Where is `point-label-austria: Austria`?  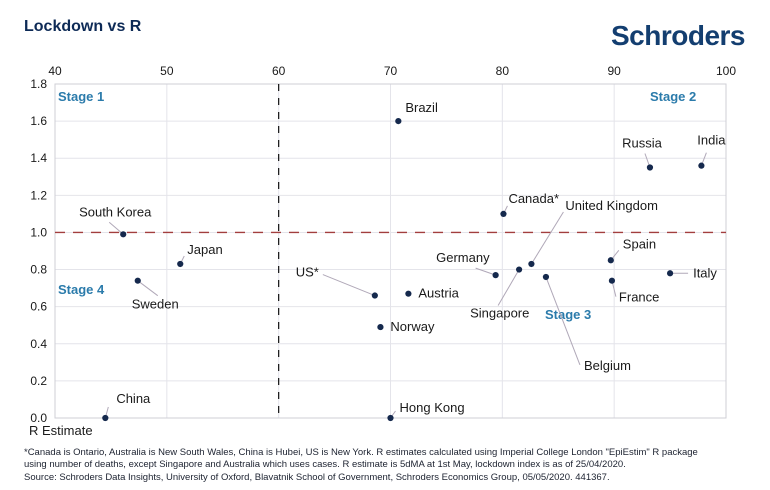
point-label-austria: Austria is located at coordinates (438, 293).